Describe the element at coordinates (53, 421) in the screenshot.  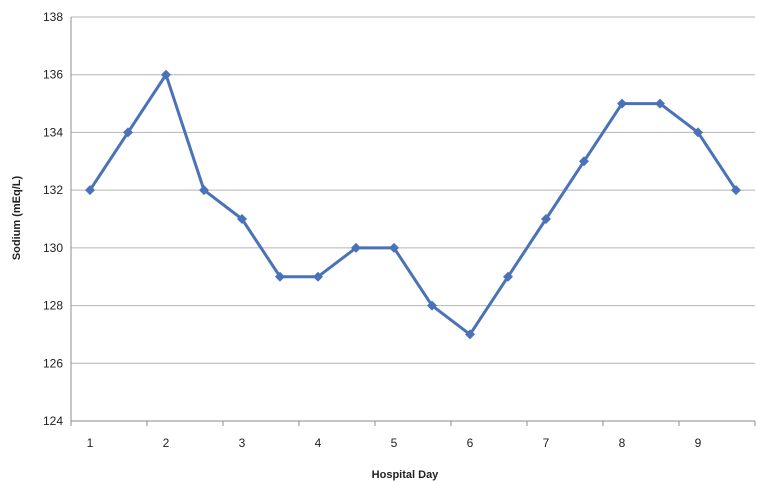
I see `y-tick-label-124: 124` at that location.